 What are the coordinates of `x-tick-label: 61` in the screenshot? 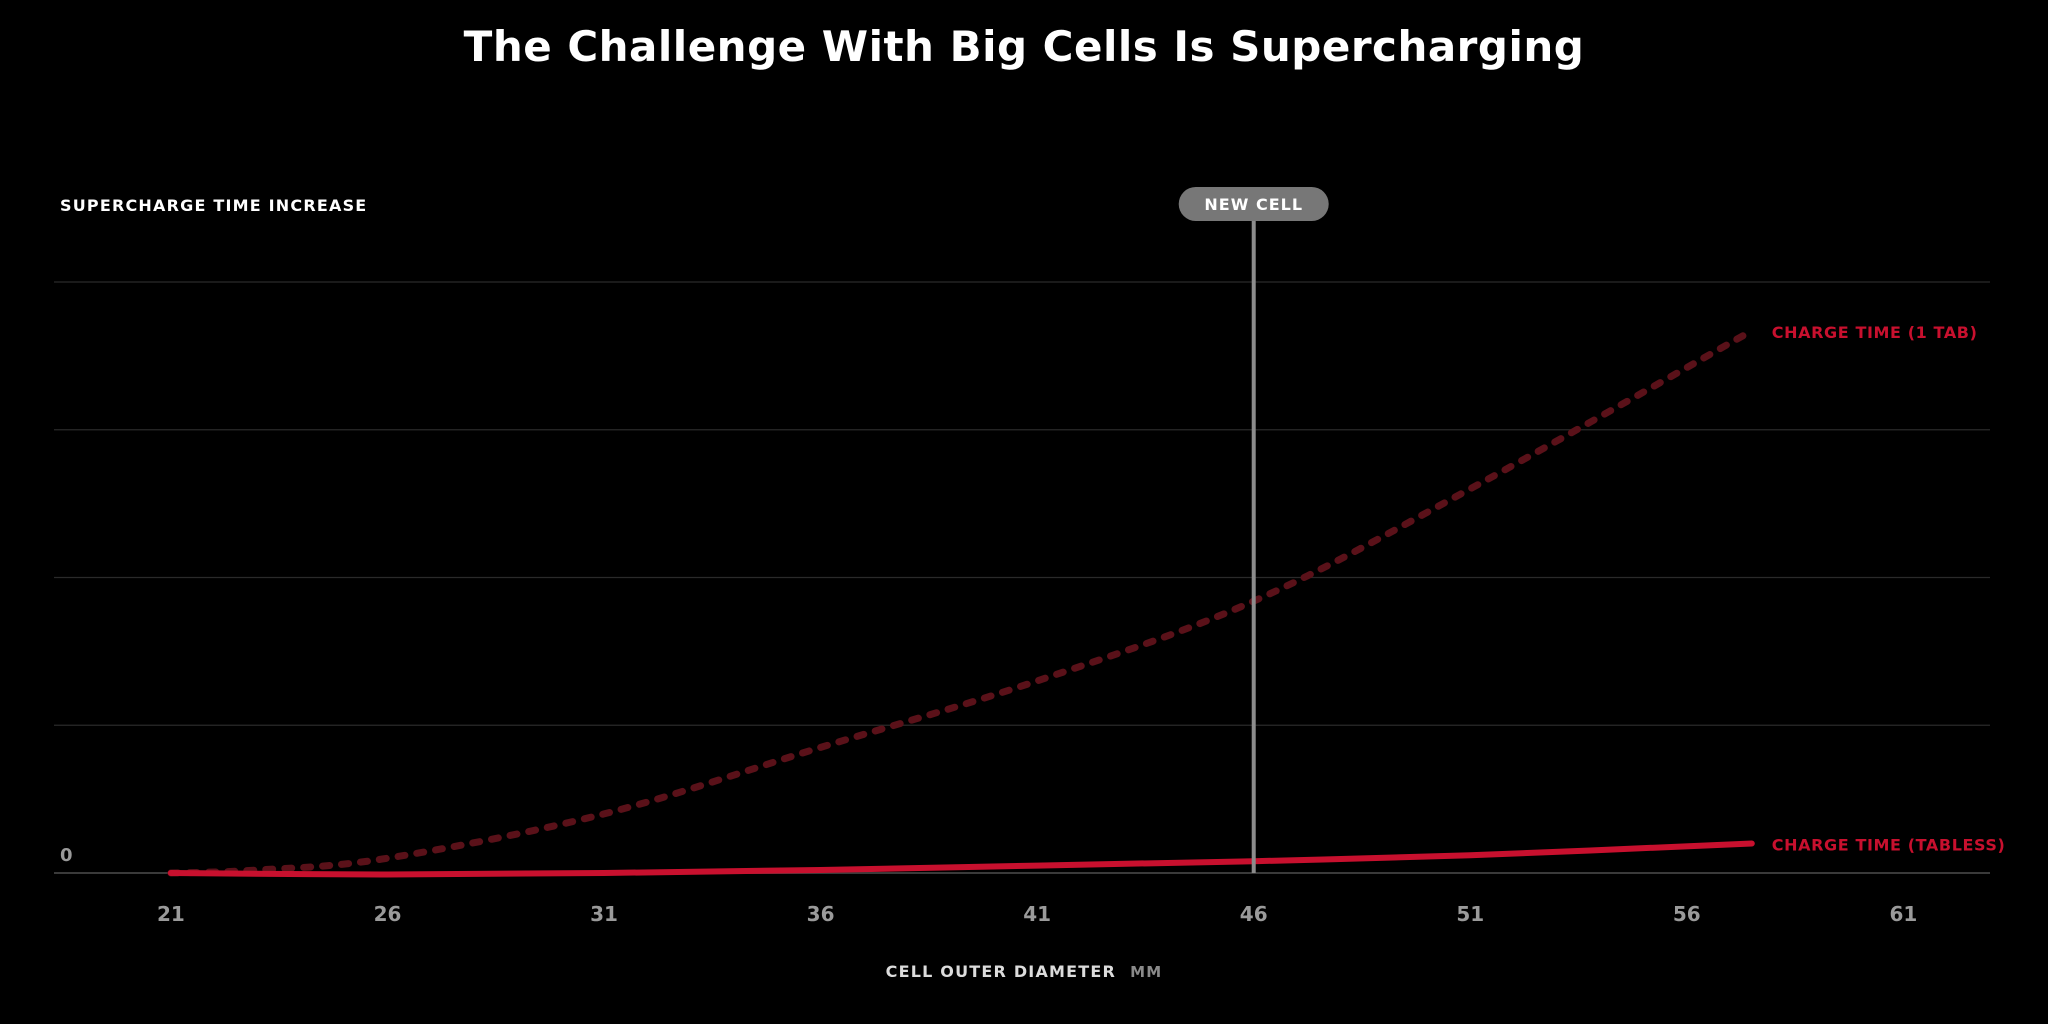 It's located at (1903, 914).